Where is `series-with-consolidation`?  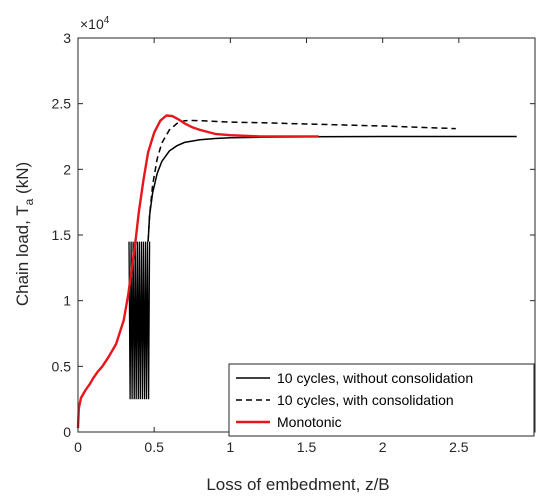 series-with-consolidation is located at coordinates (301, 180).